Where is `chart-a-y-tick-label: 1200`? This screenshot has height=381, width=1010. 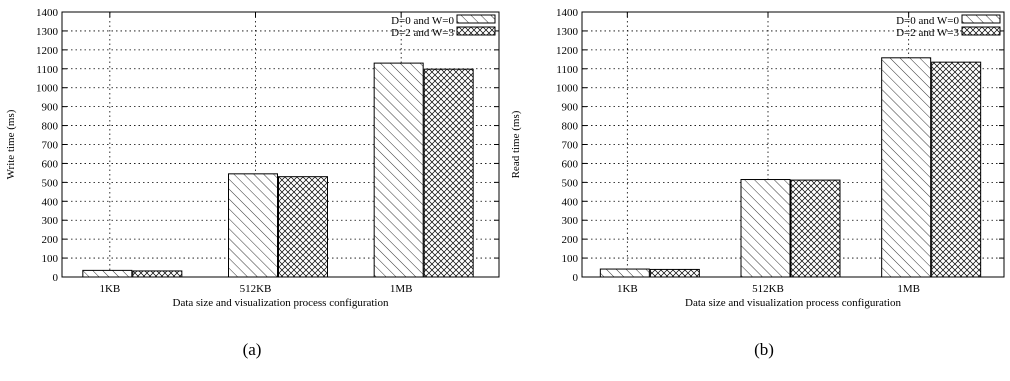
chart-a-y-tick-label: 1200 is located at coordinates (47, 51).